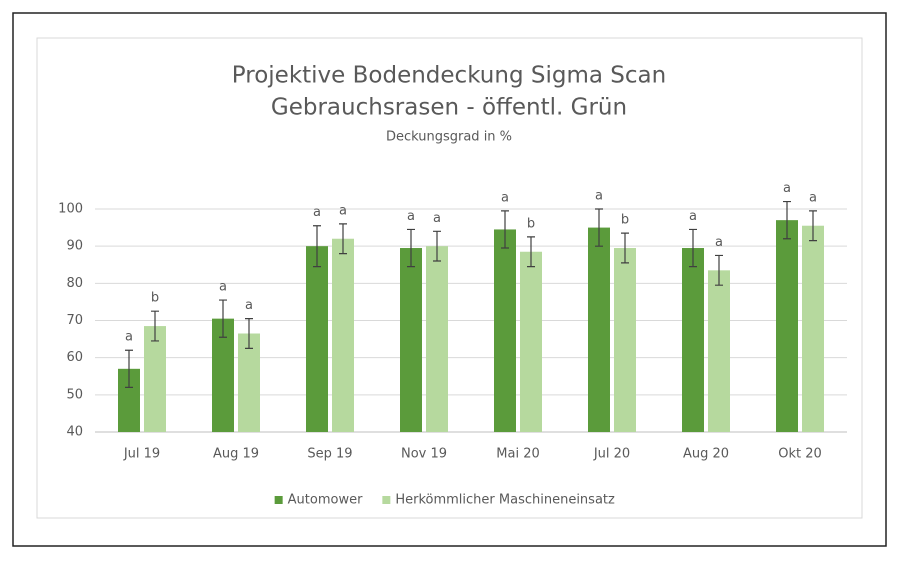 The width and height of the screenshot is (899, 563). What do you see at coordinates (329, 454) in the screenshot?
I see `x-tick-label: Sep 19` at bounding box center [329, 454].